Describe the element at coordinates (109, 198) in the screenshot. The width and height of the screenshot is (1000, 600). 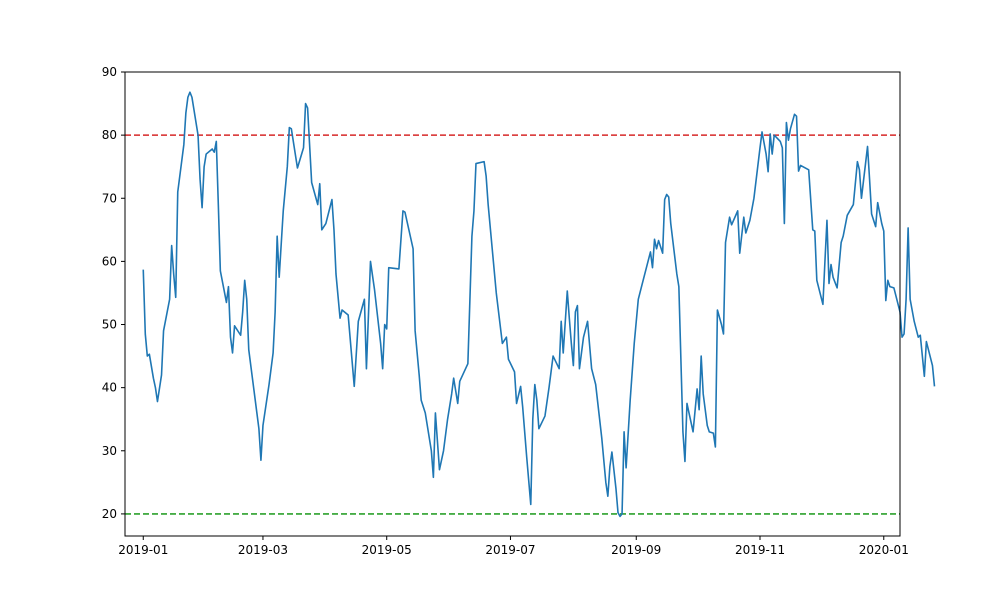
I see `y-tick-label: 70` at that location.